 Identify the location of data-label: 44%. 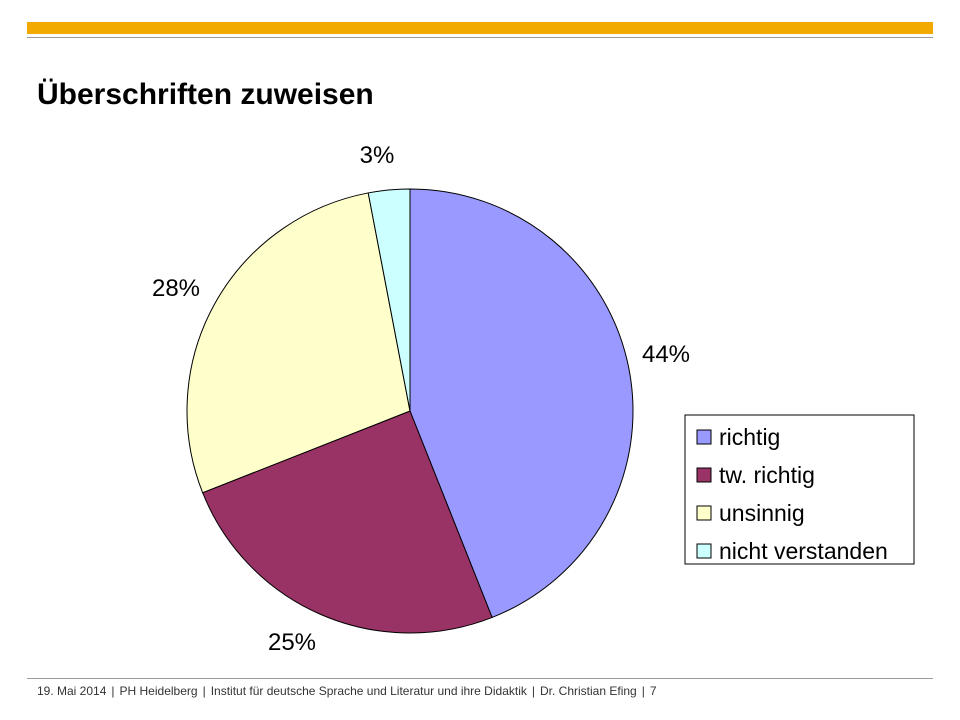
(666, 354).